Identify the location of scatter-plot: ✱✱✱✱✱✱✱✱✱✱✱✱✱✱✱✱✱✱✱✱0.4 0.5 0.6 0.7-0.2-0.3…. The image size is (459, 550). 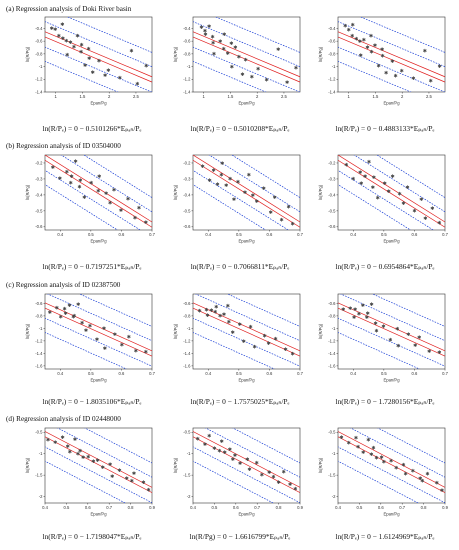
(90, 199).